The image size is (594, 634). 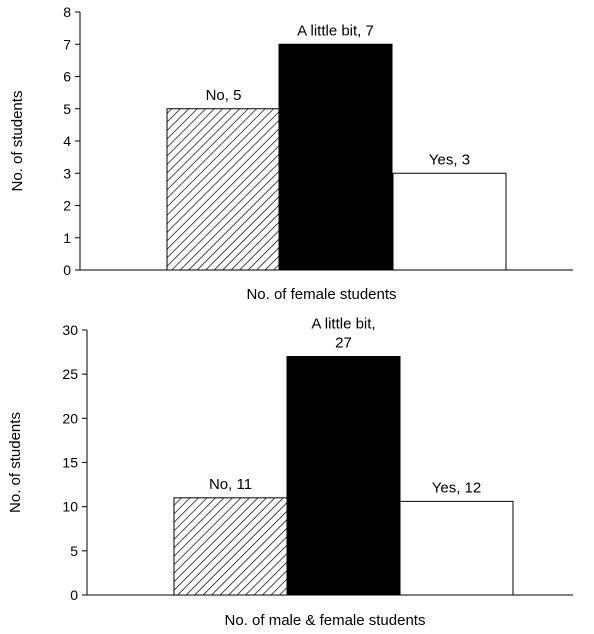 I want to click on y-tick-label: 25, so click(x=70, y=374).